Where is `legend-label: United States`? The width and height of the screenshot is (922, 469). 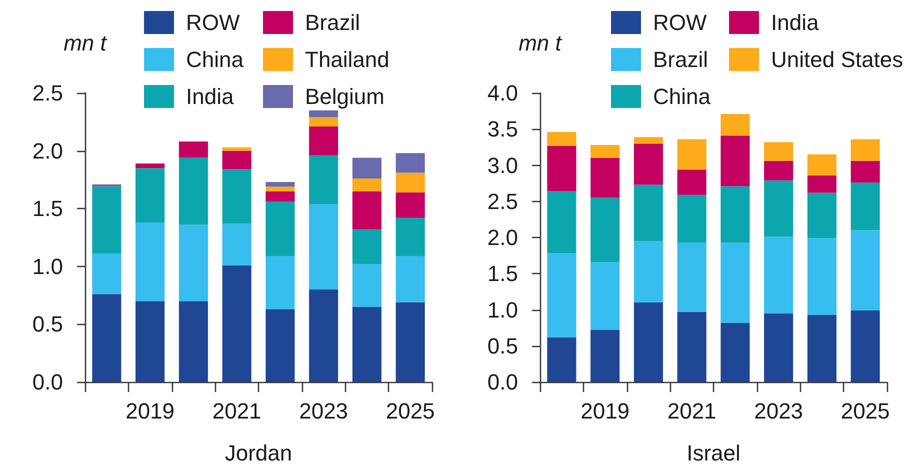
legend-label: United States is located at coordinates (837, 59).